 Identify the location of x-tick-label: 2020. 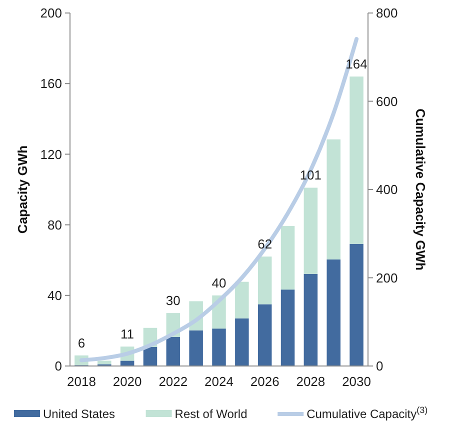
(127, 381).